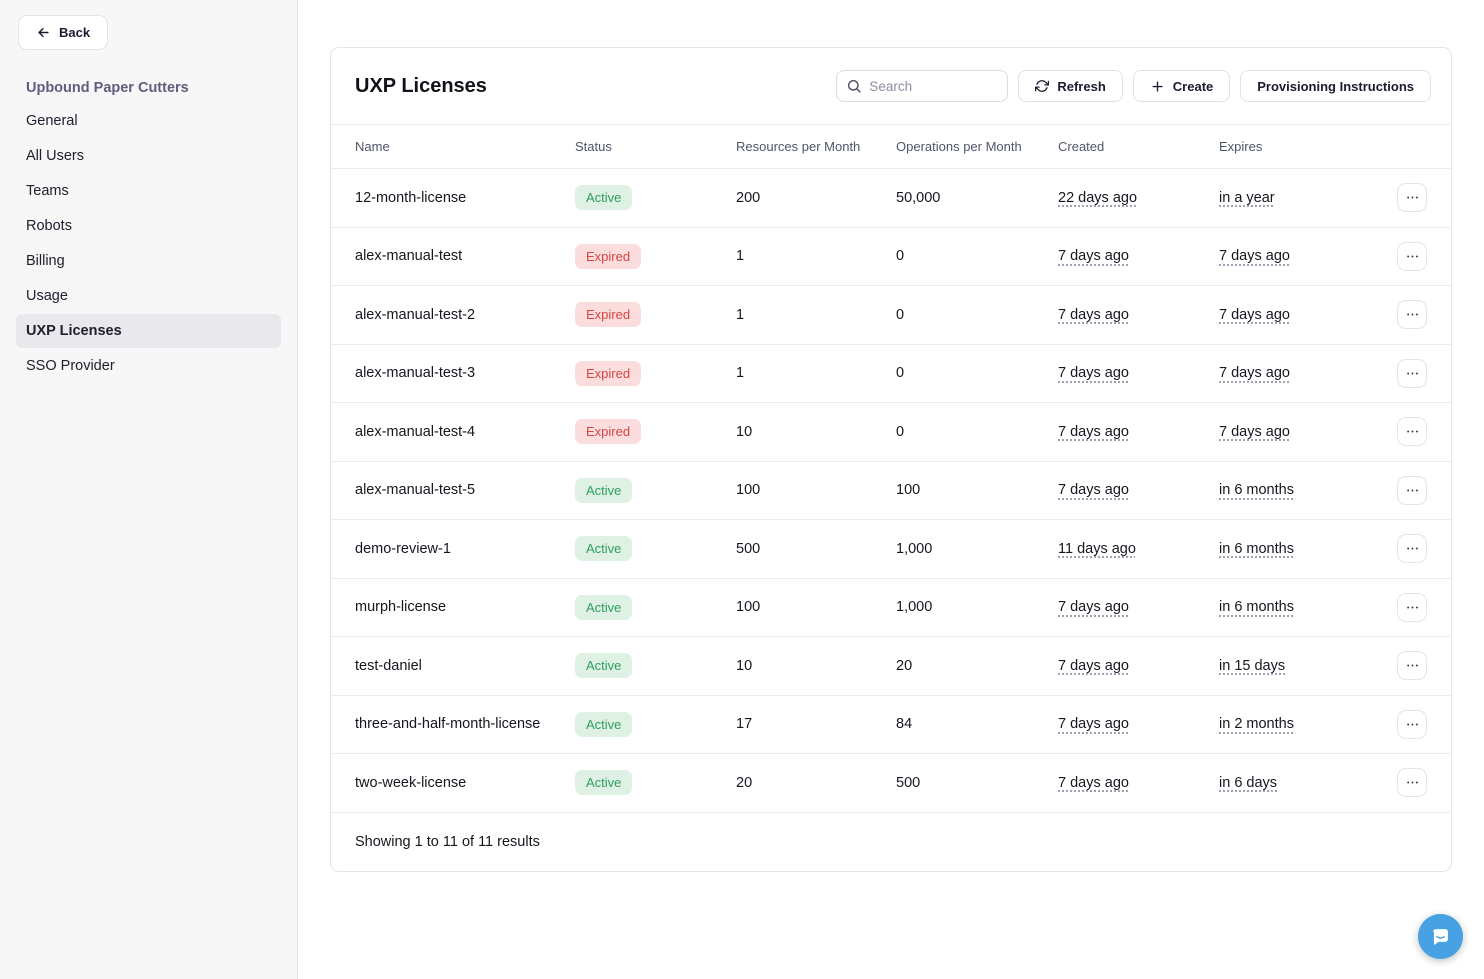  Describe the element at coordinates (1098, 197) in the screenshot. I see `created-date: 22 days ago` at that location.